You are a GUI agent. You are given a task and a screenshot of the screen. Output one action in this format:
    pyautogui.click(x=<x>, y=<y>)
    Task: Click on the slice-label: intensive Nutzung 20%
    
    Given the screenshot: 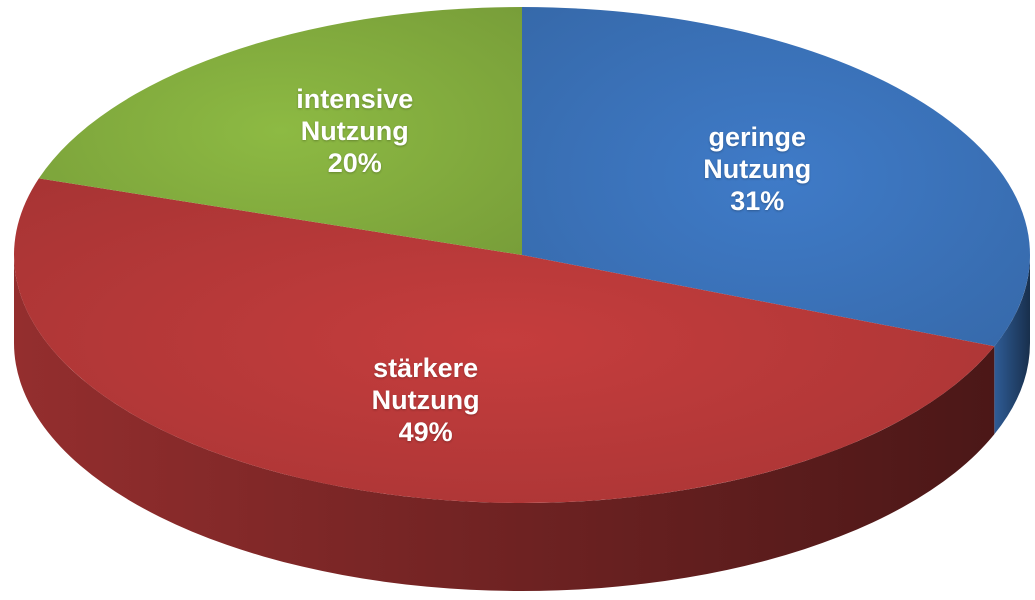 What is the action you would take?
    pyautogui.click(x=355, y=131)
    